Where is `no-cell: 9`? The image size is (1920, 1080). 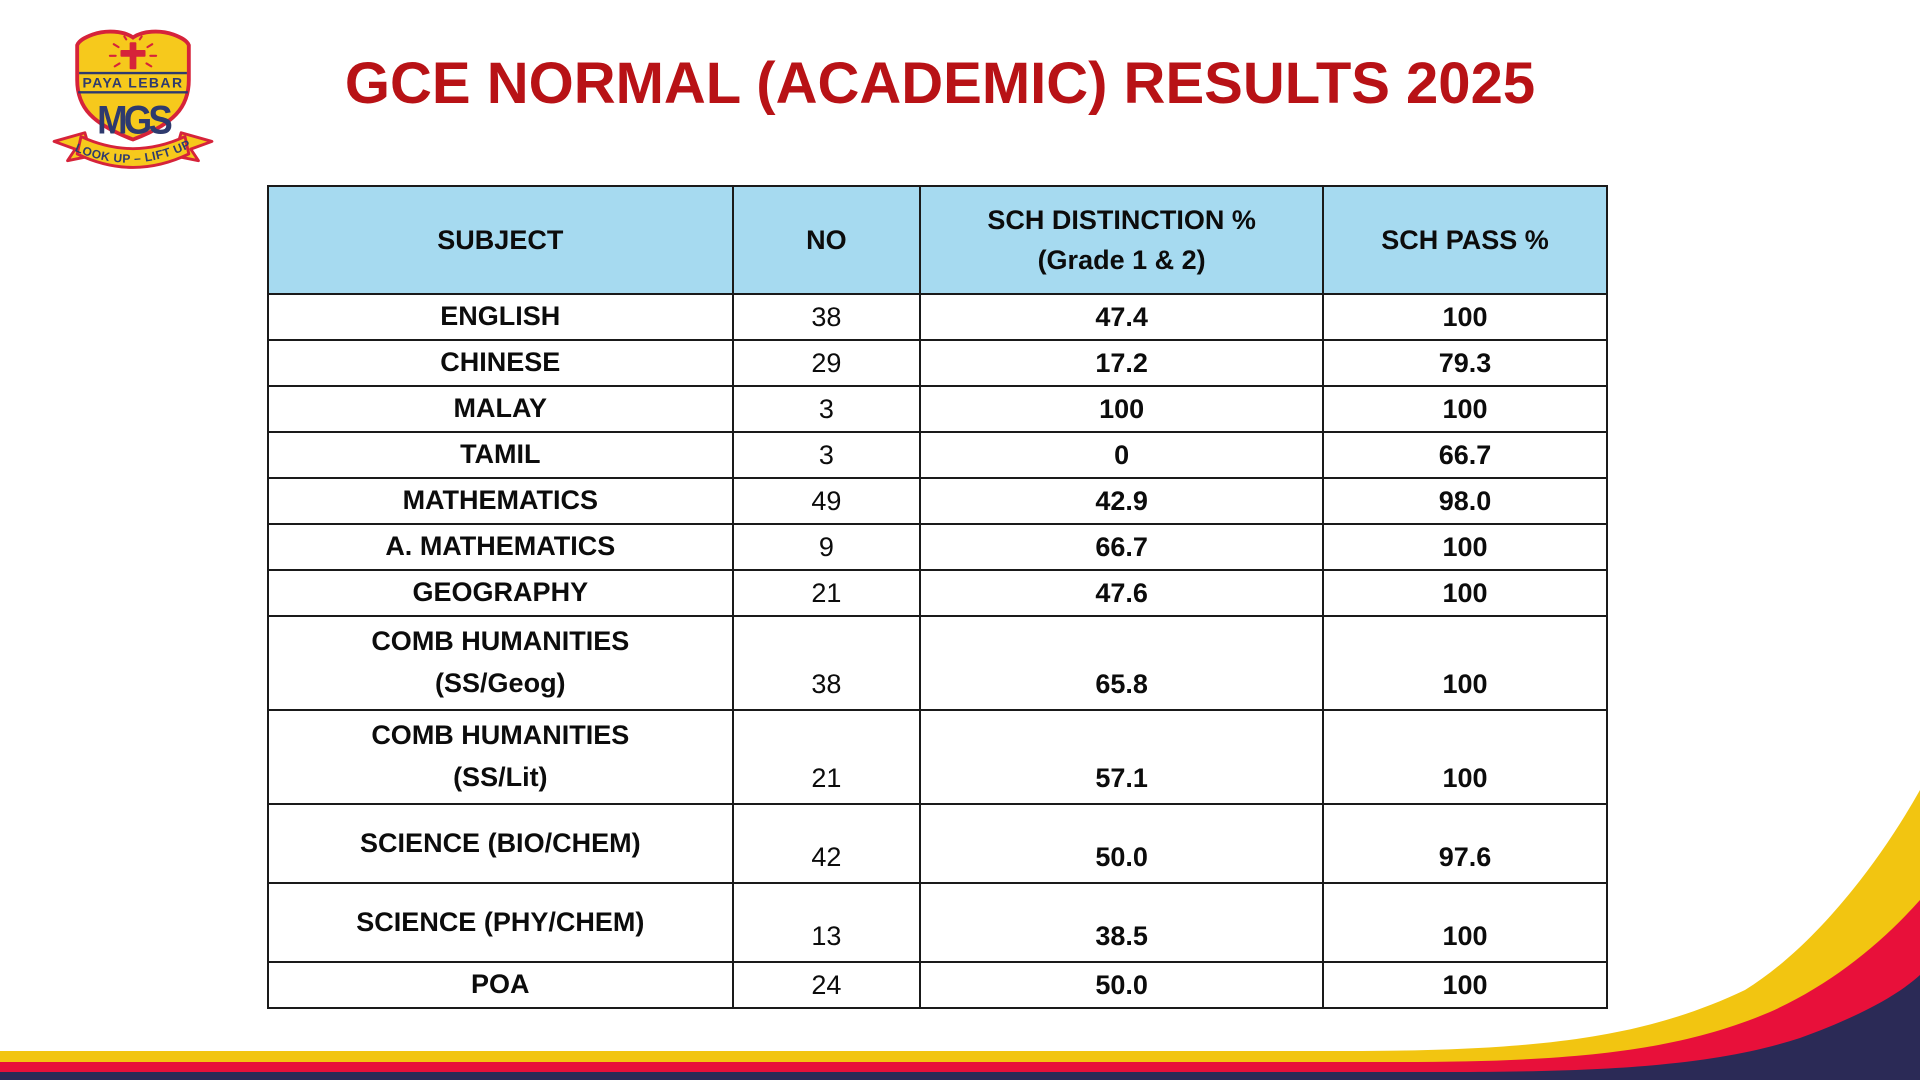 no-cell: 9 is located at coordinates (826, 547).